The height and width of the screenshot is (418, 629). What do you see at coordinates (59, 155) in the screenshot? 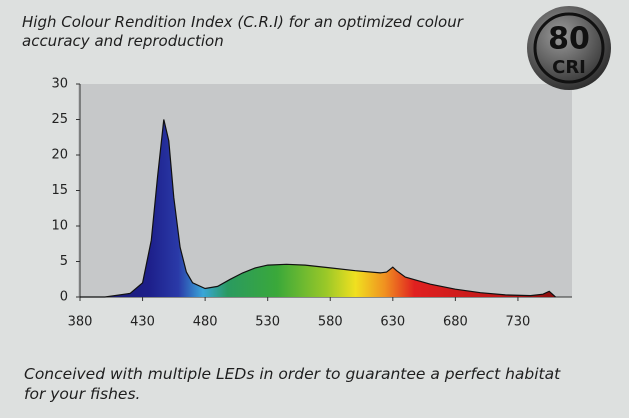
I see `y-tick-label: 20` at bounding box center [59, 155].